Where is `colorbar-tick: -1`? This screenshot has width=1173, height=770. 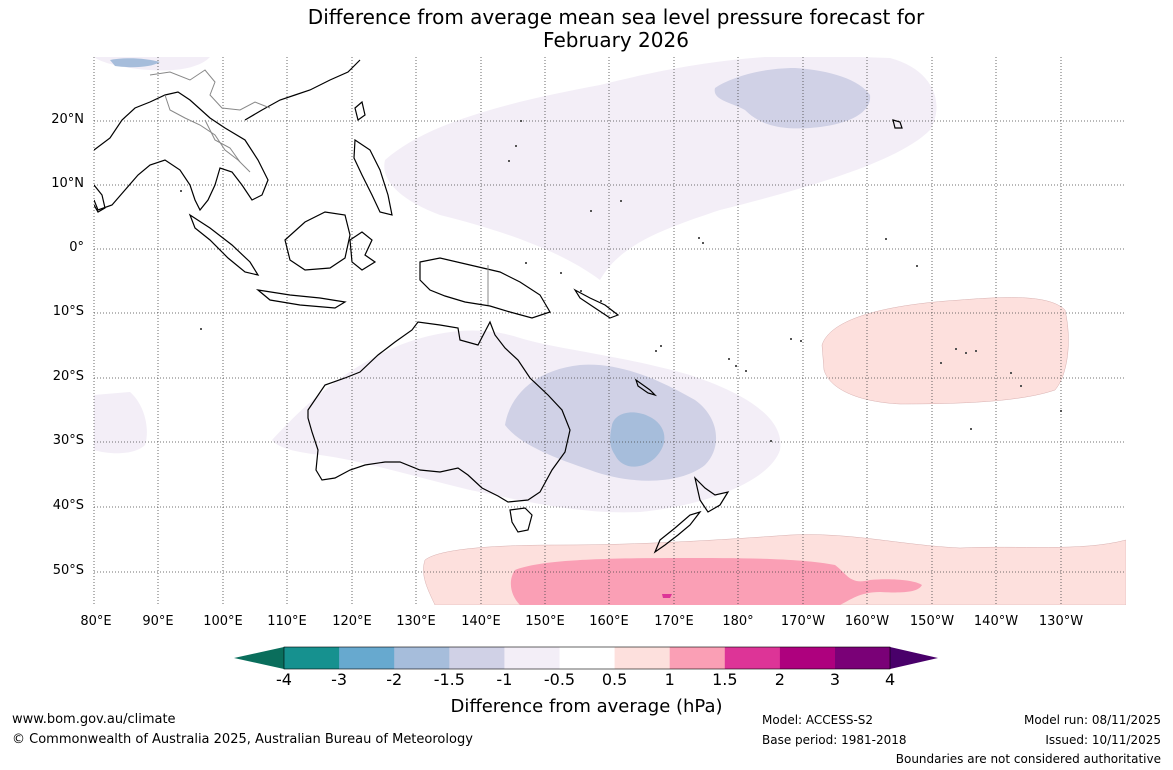 colorbar-tick: -1 is located at coordinates (504, 679).